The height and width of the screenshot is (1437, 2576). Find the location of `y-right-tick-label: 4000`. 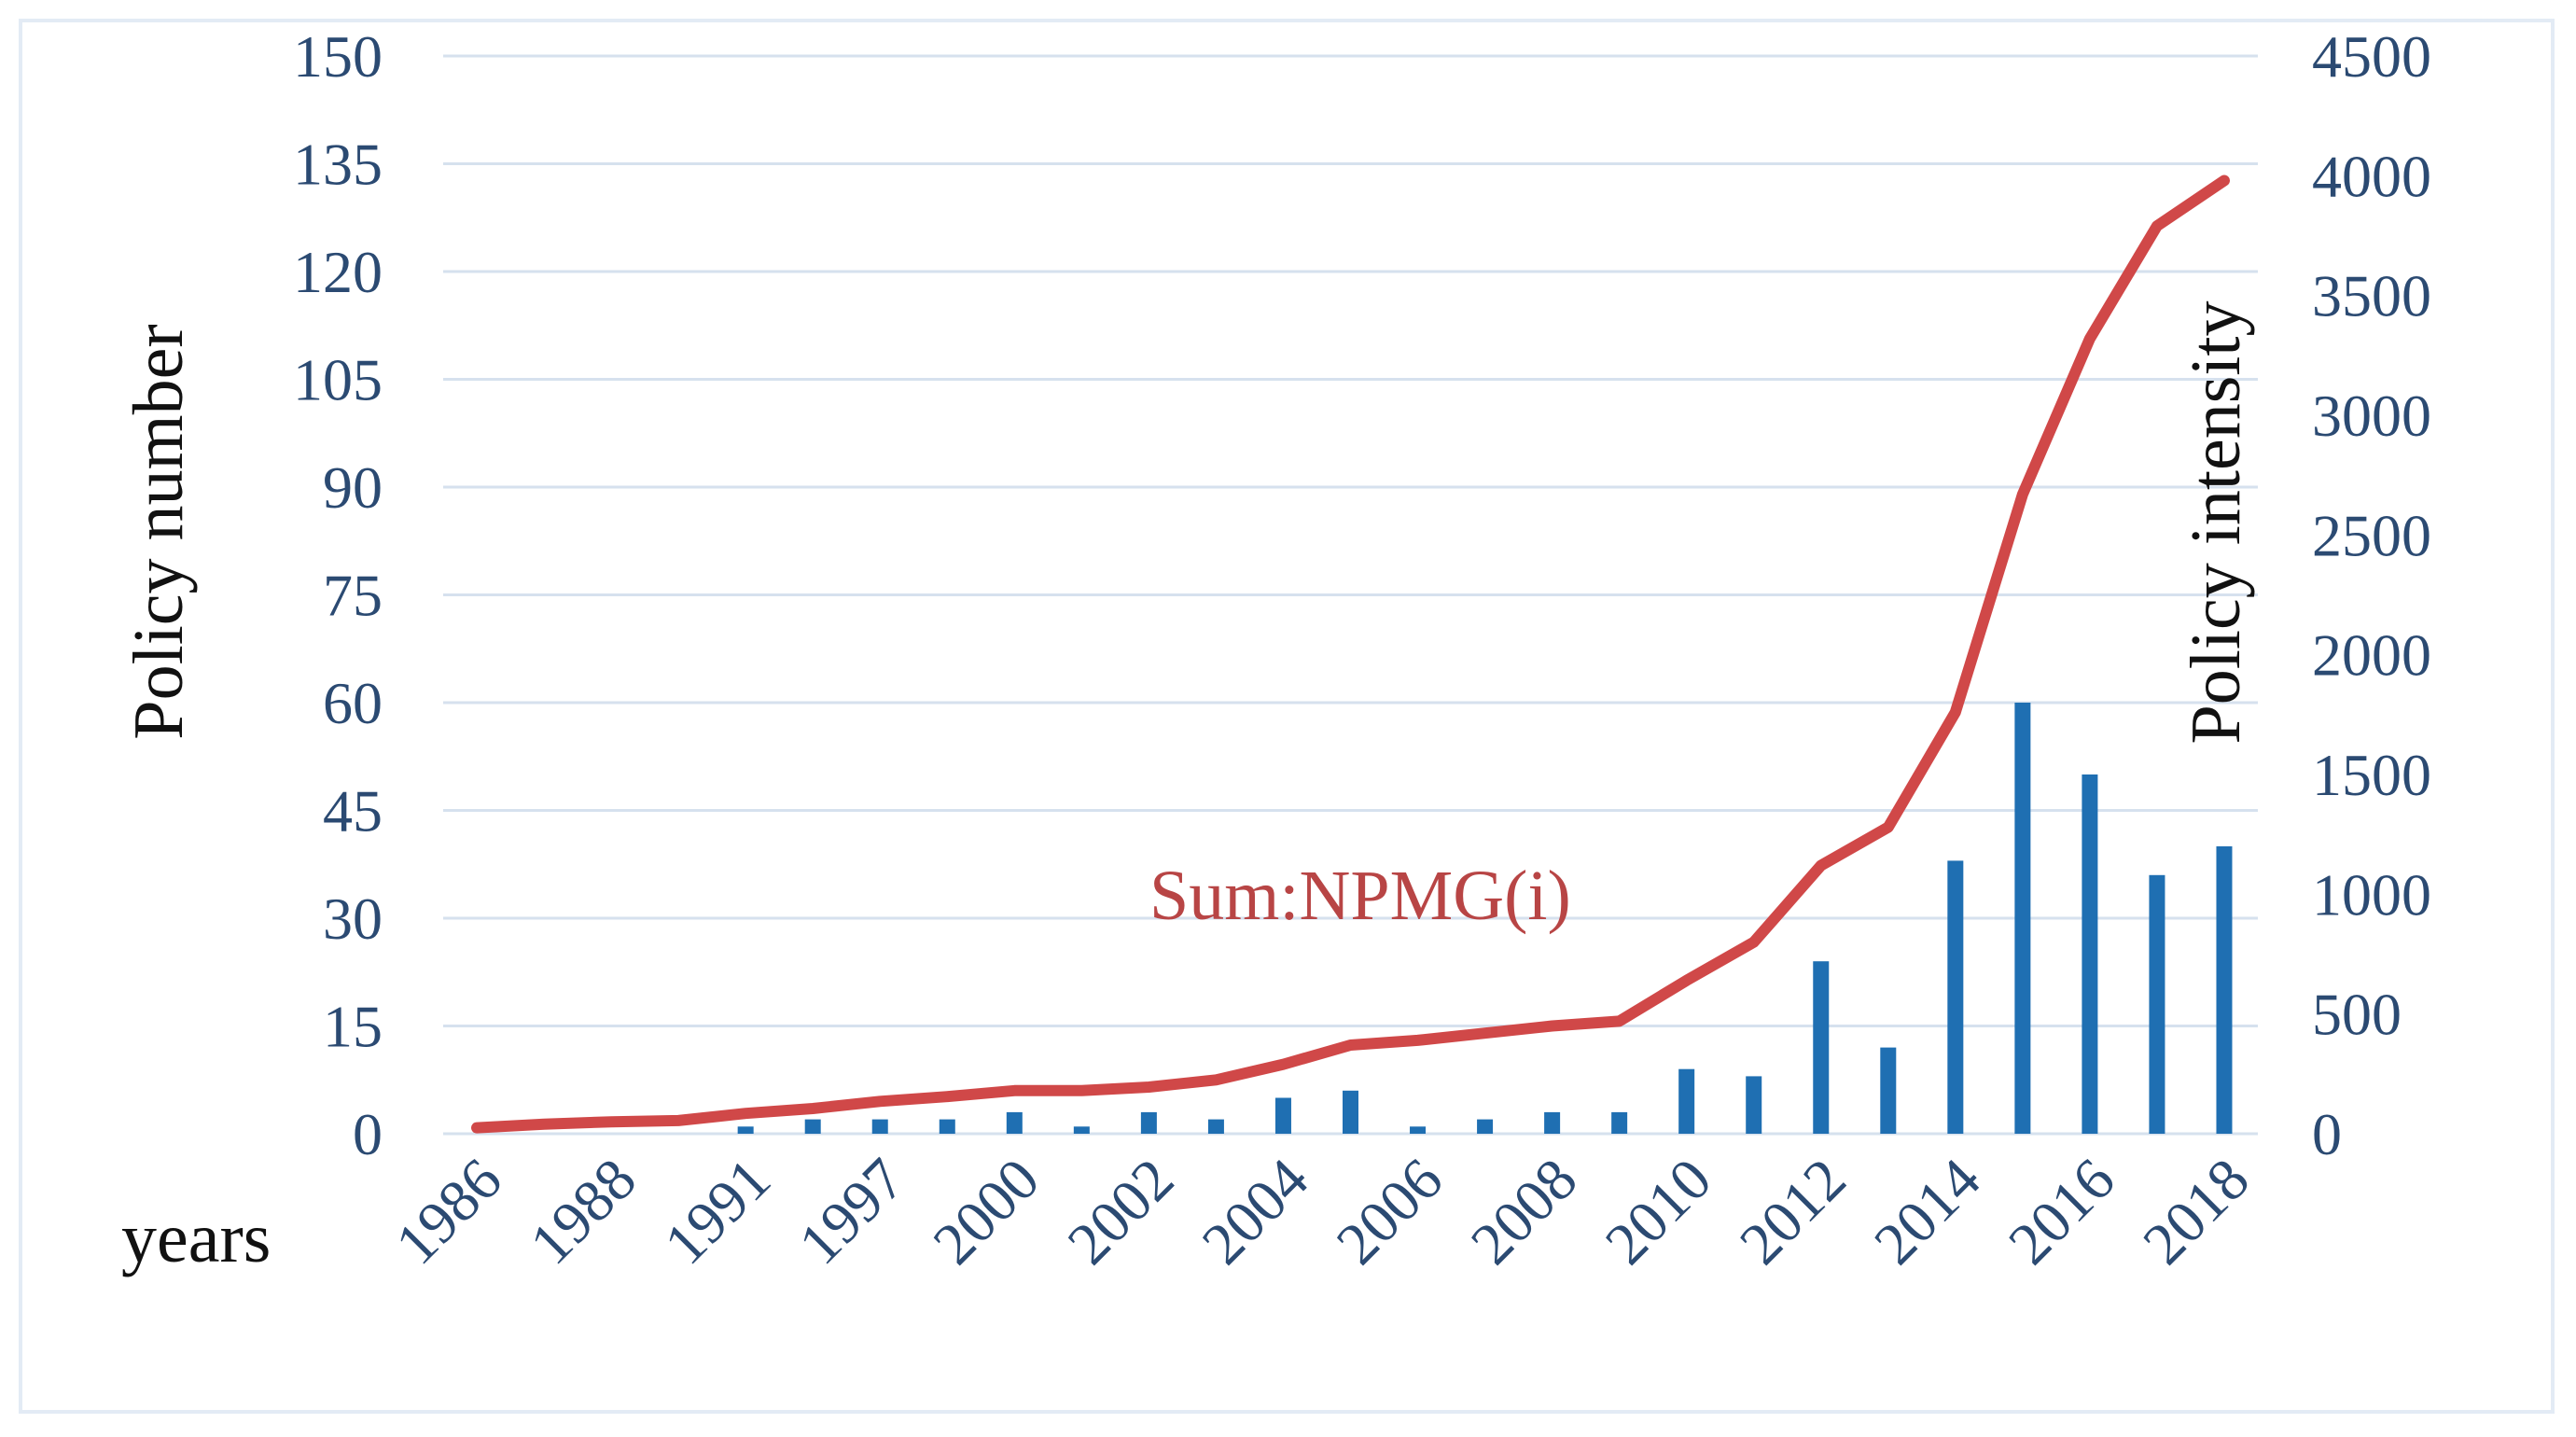

y-right-tick-label: 4000 is located at coordinates (2371, 176).